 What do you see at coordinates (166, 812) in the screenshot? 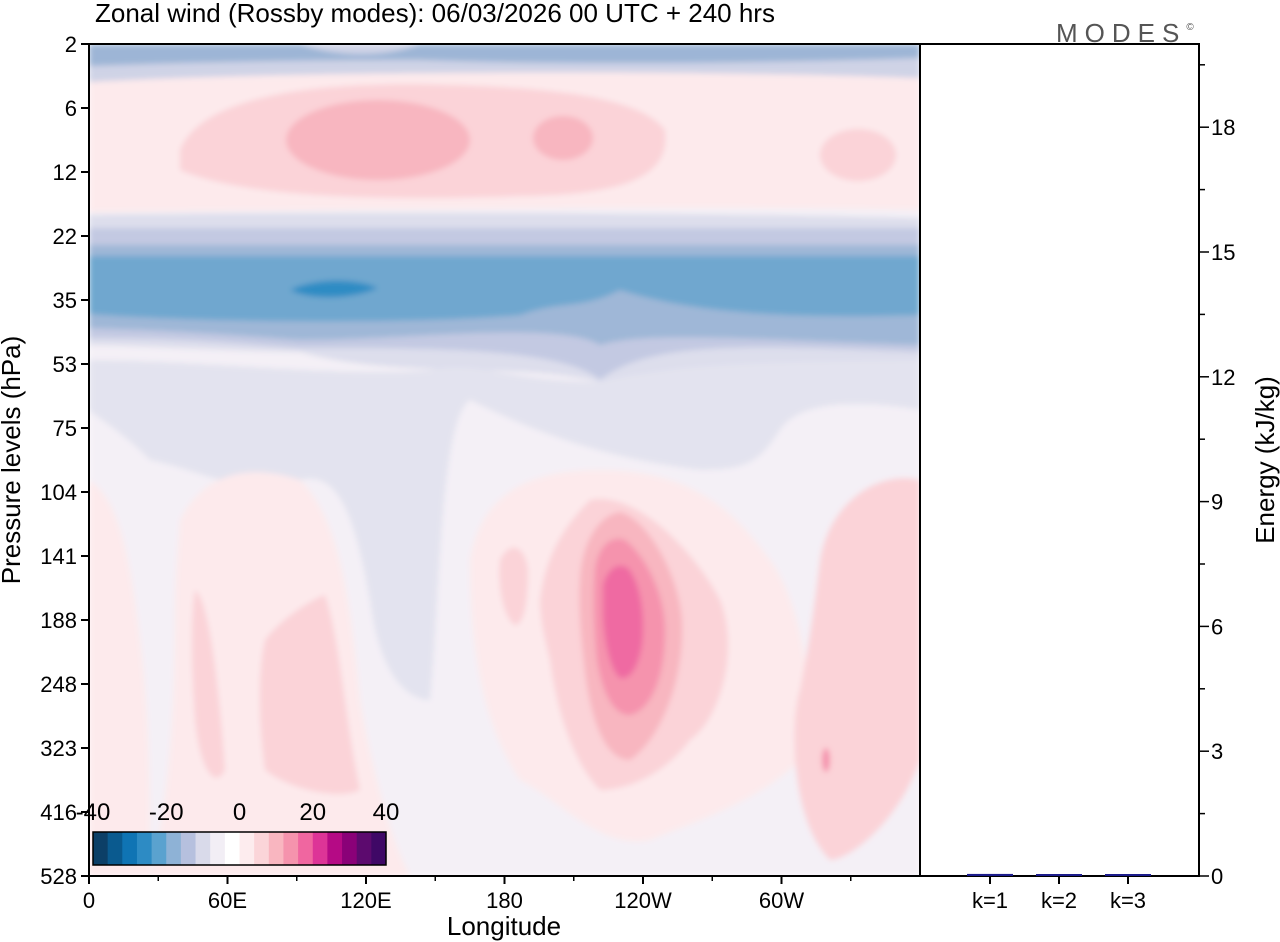
I see `colorbar-label: -20` at bounding box center [166, 812].